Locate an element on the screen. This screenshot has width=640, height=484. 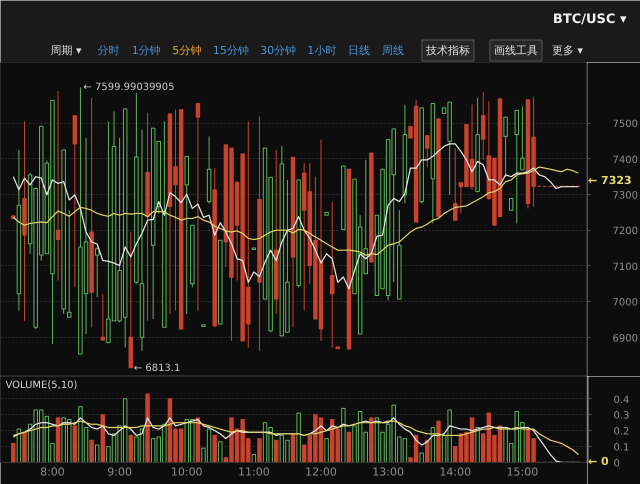
text: 分时 is located at coordinates (109, 50).